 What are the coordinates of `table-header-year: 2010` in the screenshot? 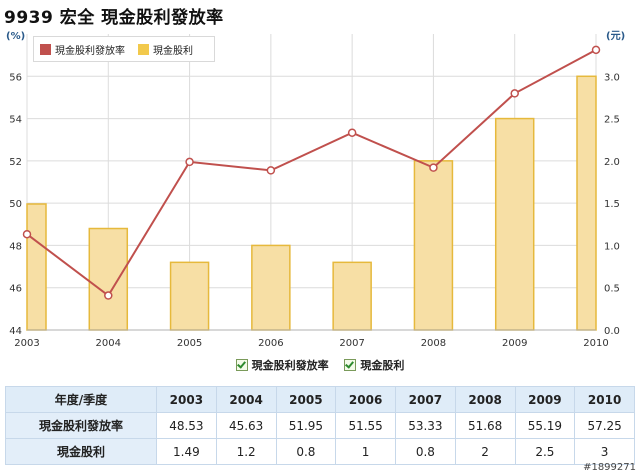 It's located at (604, 399).